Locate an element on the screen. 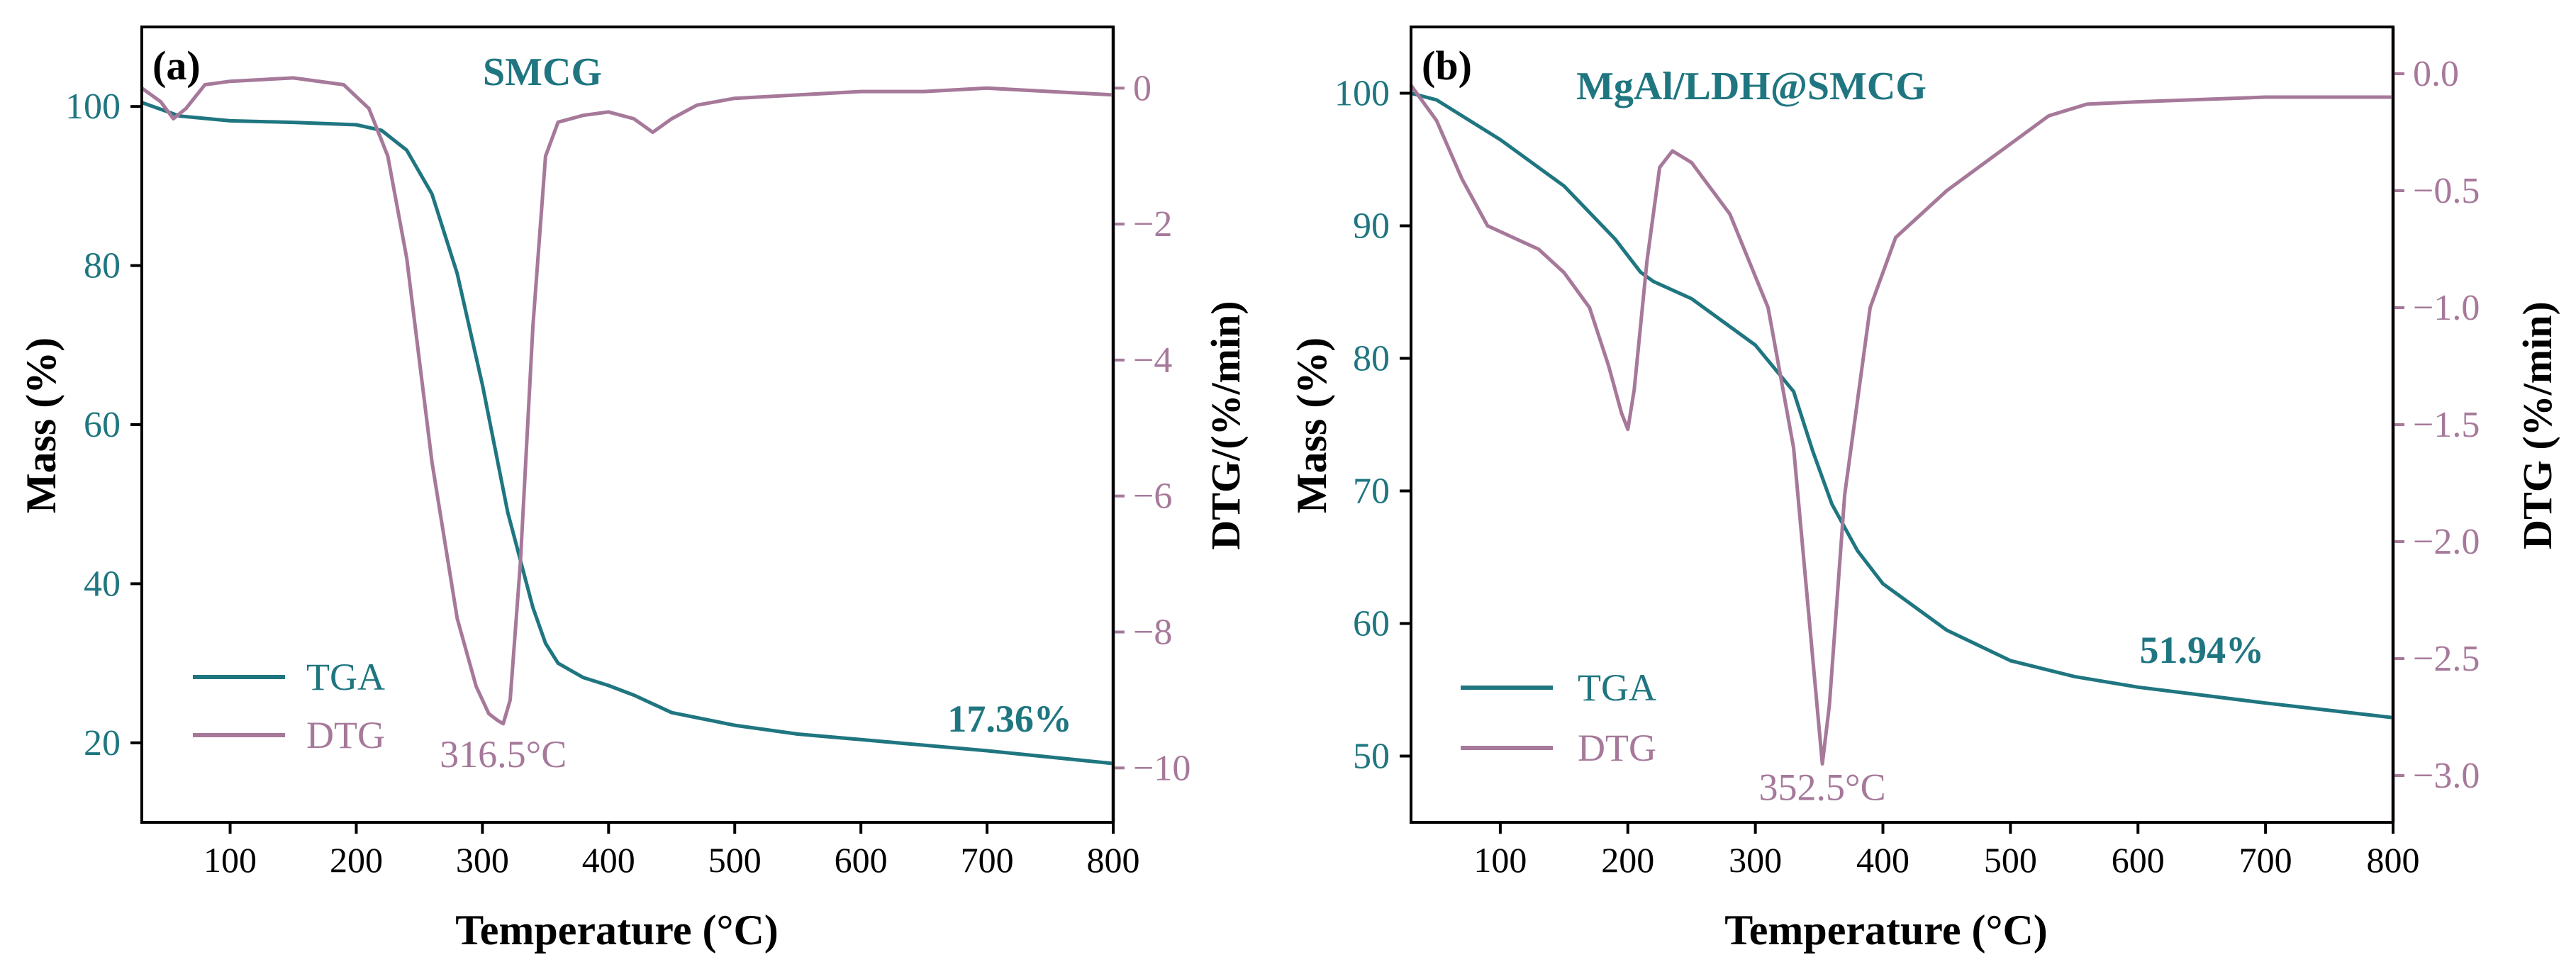  panel-b-ylabel-right: DTG (%/min) is located at coordinates (2537, 425).